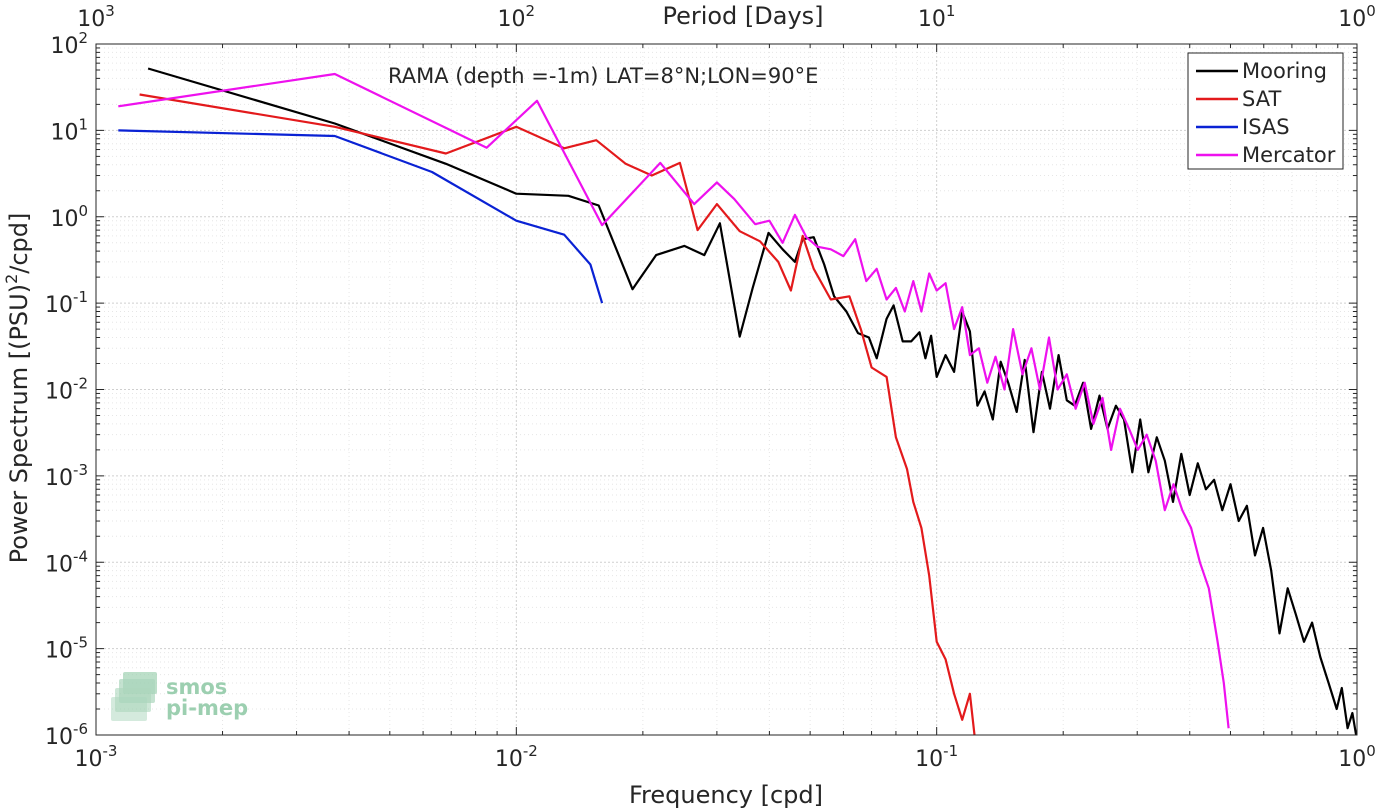  Describe the element at coordinates (516, 757) in the screenshot. I see `x-tick-label: 10⁻²` at that location.